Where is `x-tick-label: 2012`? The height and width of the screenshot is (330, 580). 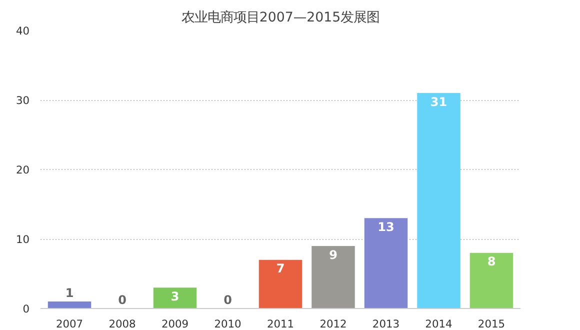
x-tick-label: 2012 is located at coordinates (333, 324).